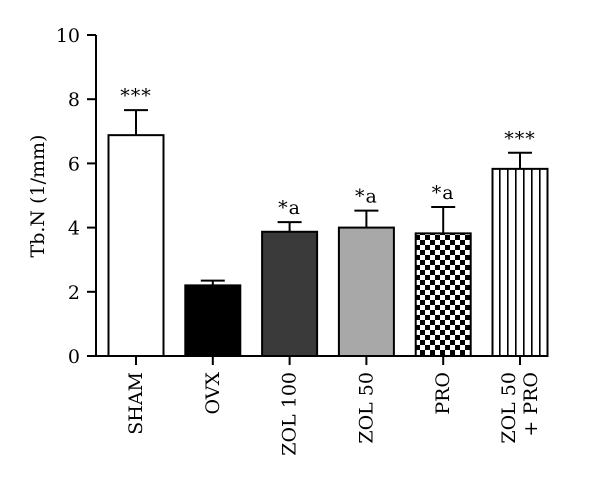  What do you see at coordinates (76, 196) in the screenshot?
I see `y-axis: 0 2 4 6 8 10` at bounding box center [76, 196].